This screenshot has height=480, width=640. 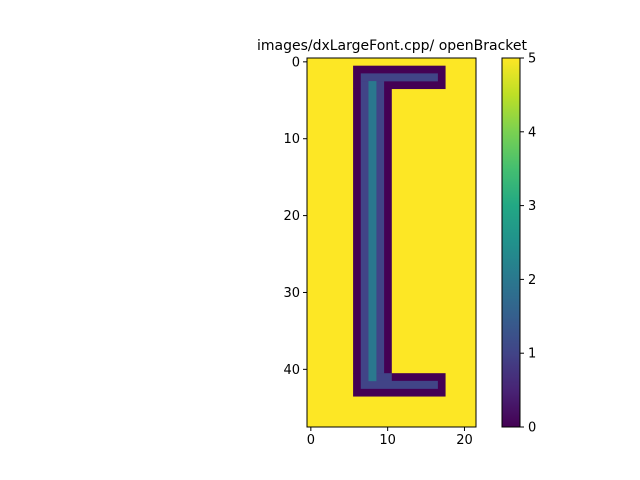 I want to click on colorbar-tick-label: 3, so click(x=532, y=206).